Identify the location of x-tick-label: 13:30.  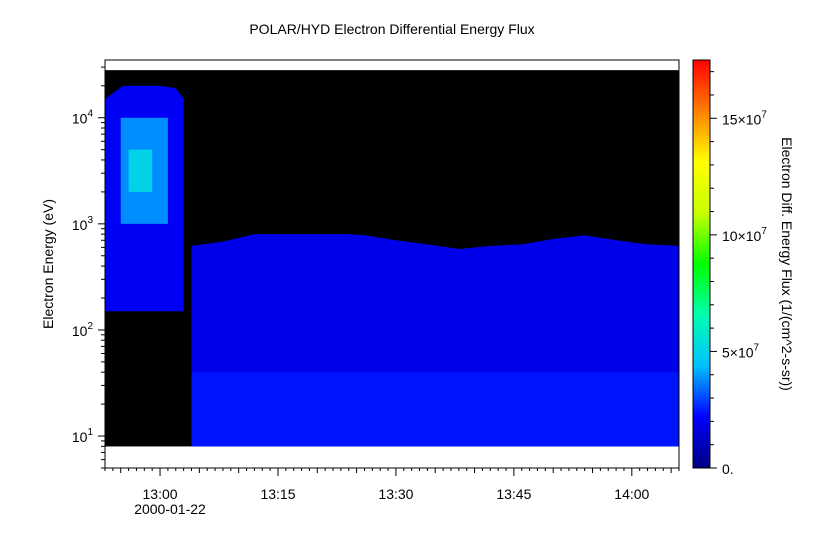
(395, 494).